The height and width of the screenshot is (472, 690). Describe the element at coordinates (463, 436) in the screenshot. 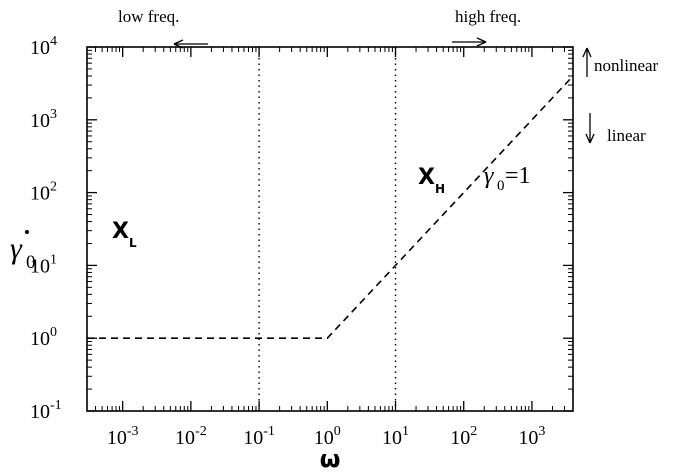

I see `x-tick-label: 10²` at that location.